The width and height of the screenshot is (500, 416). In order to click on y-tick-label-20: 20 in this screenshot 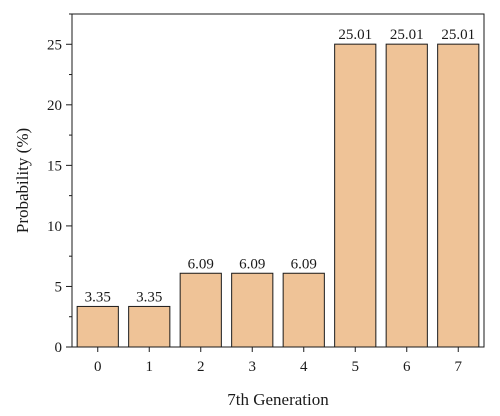, I will do `click(54, 106)`.